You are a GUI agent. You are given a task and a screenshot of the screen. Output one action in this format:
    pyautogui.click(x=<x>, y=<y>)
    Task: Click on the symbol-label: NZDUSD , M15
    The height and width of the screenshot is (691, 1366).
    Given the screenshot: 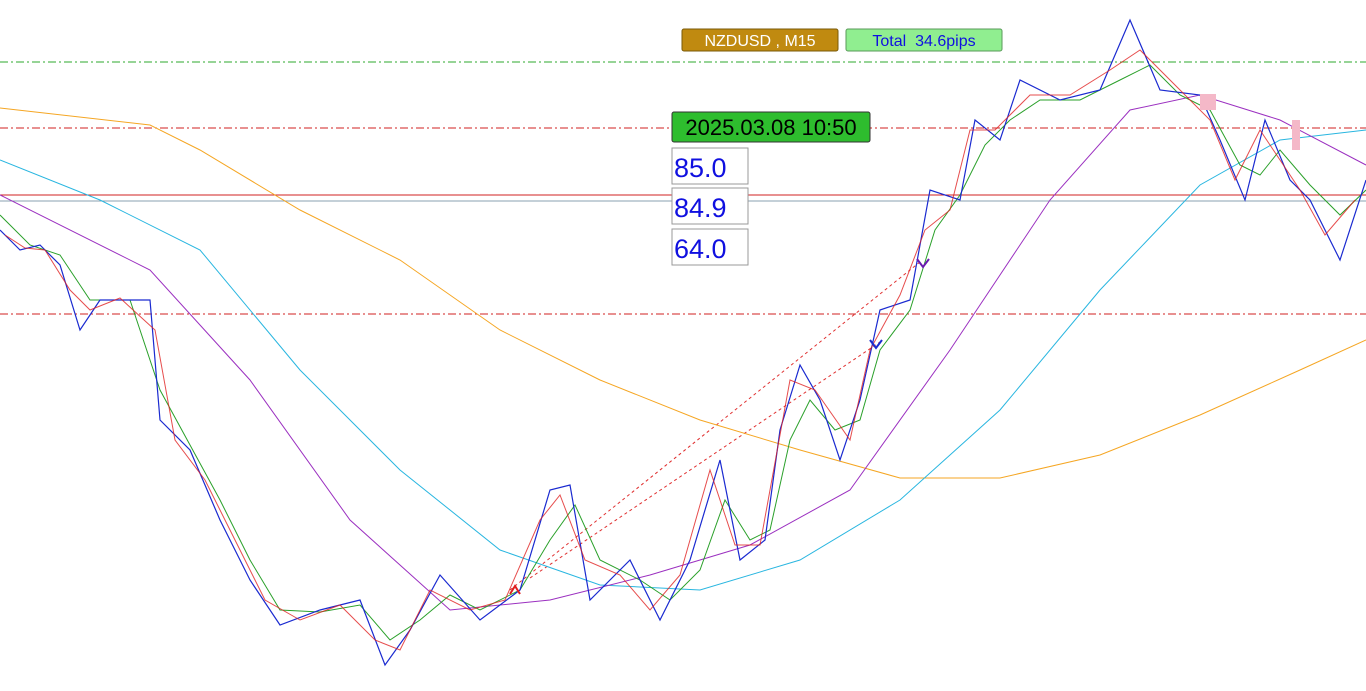 What is the action you would take?
    pyautogui.click(x=759, y=41)
    